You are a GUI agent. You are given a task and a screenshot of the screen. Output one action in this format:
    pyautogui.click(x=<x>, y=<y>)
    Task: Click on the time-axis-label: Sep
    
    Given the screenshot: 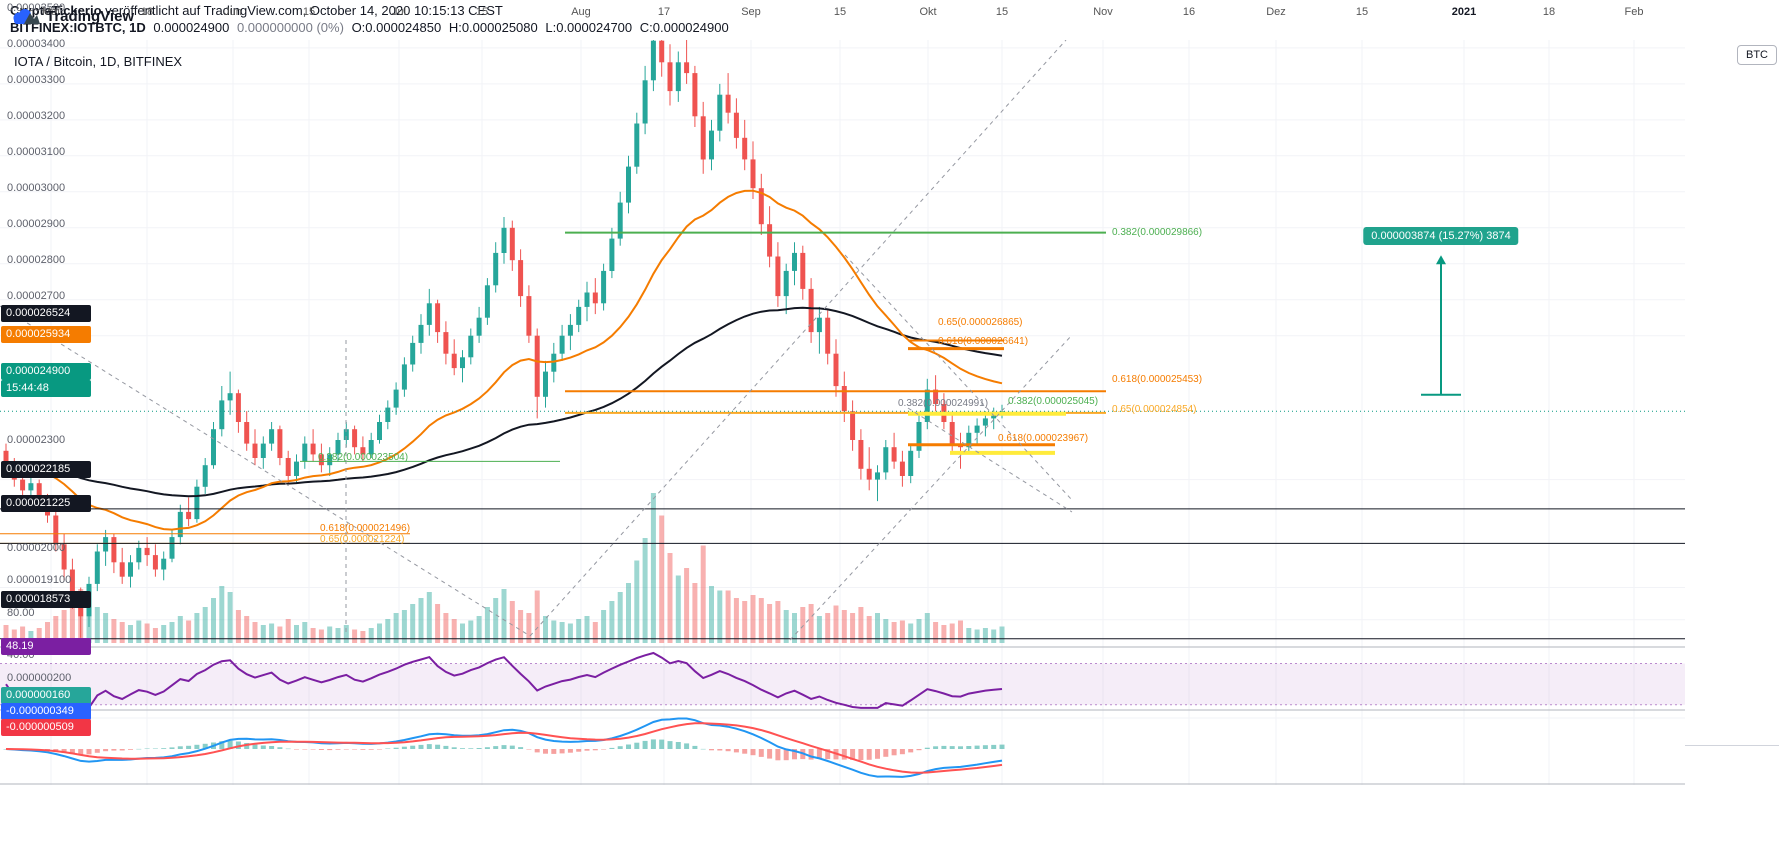 What is the action you would take?
    pyautogui.click(x=751, y=12)
    